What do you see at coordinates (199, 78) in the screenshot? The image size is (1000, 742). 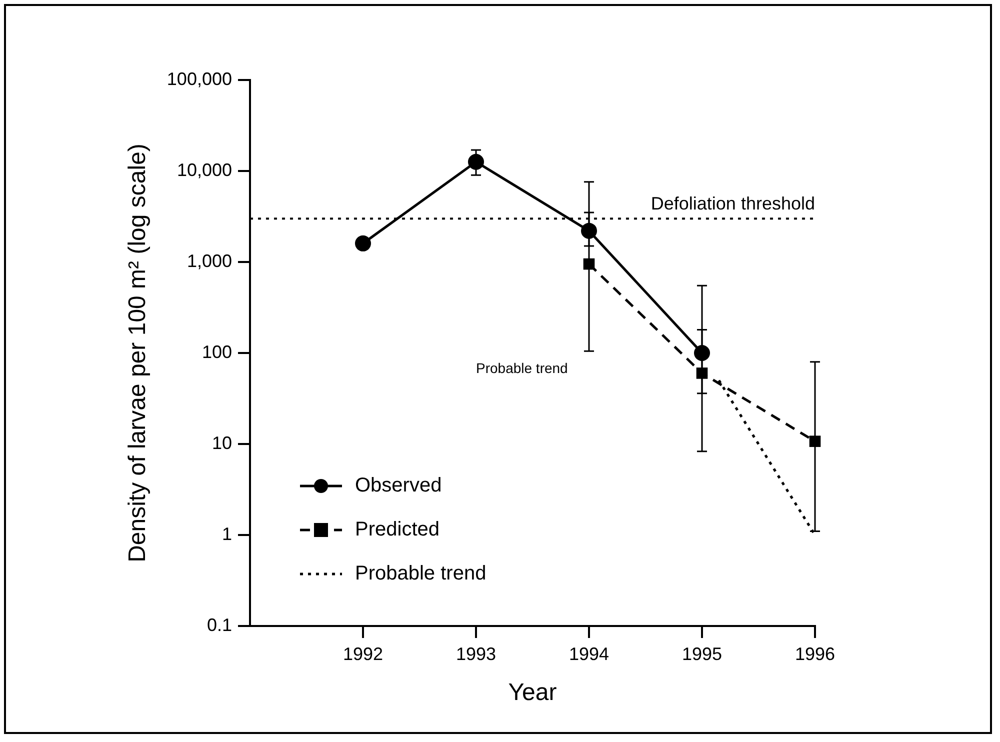 I see `y-tick-label: 100,000` at bounding box center [199, 78].